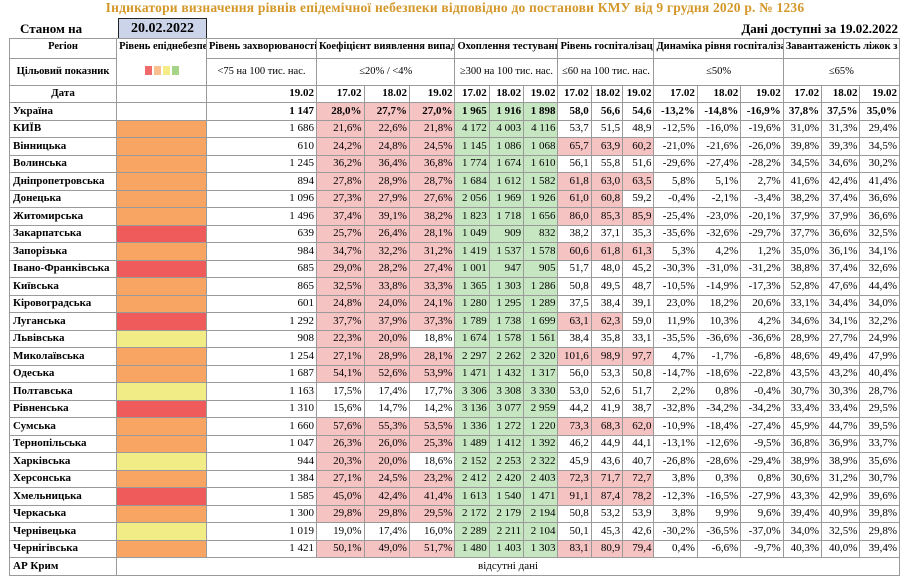  I want to click on hosp-value: 50,8, so click(574, 286).